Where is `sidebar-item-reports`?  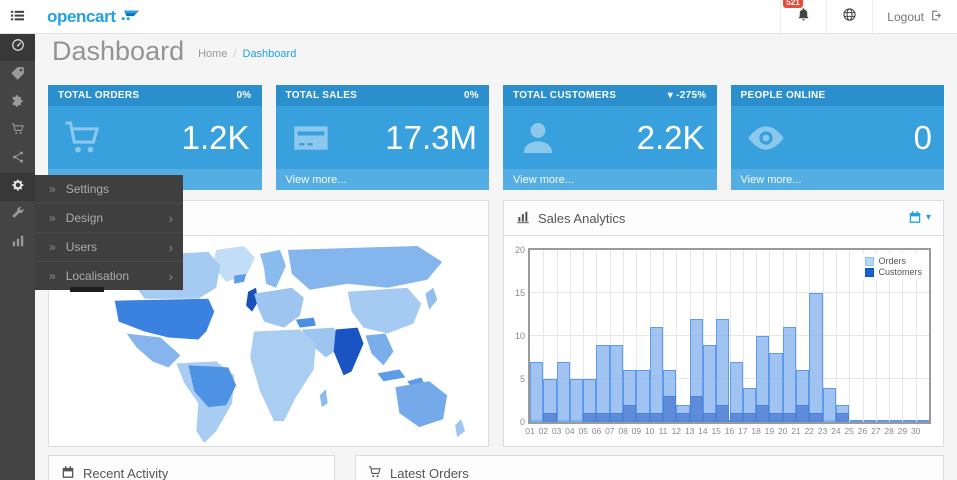
sidebar-item-reports is located at coordinates (17, 243).